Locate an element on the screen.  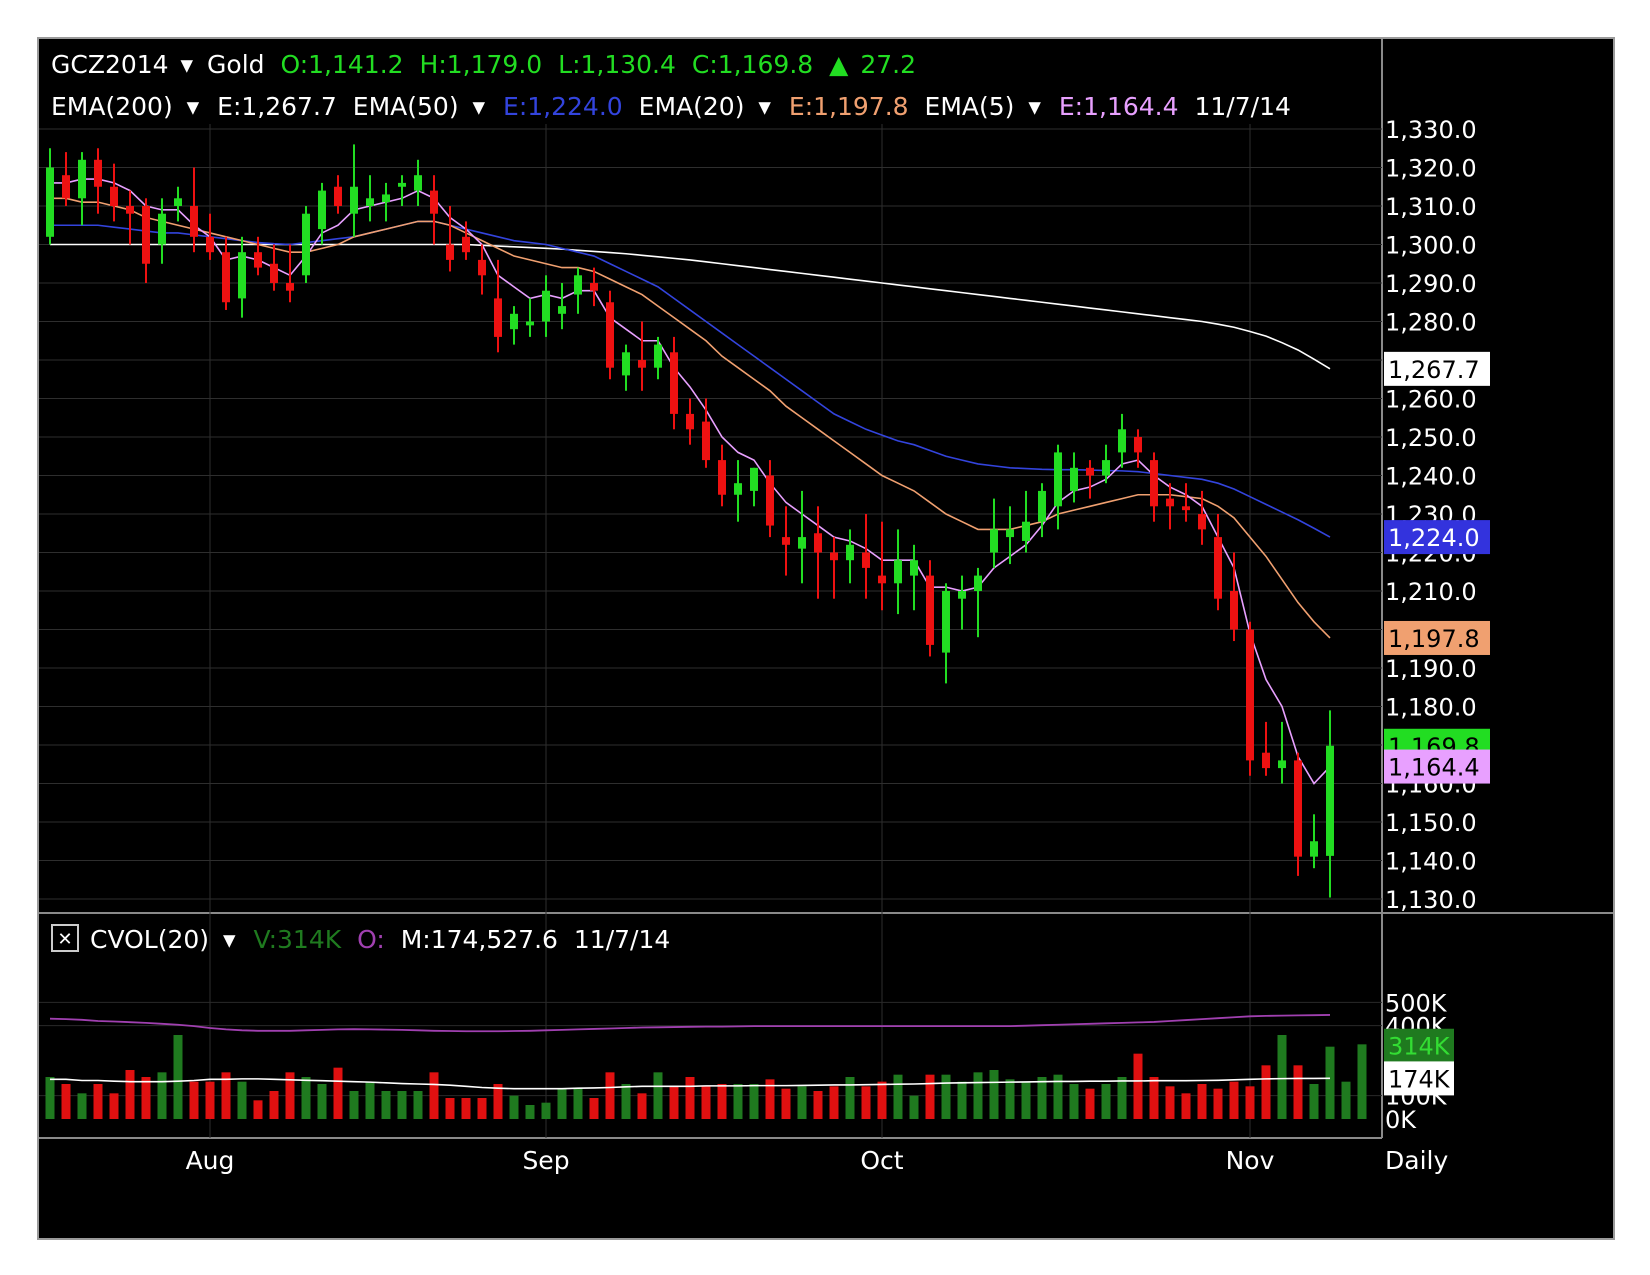
symbol-label: GCZ2014 is located at coordinates (110, 64).